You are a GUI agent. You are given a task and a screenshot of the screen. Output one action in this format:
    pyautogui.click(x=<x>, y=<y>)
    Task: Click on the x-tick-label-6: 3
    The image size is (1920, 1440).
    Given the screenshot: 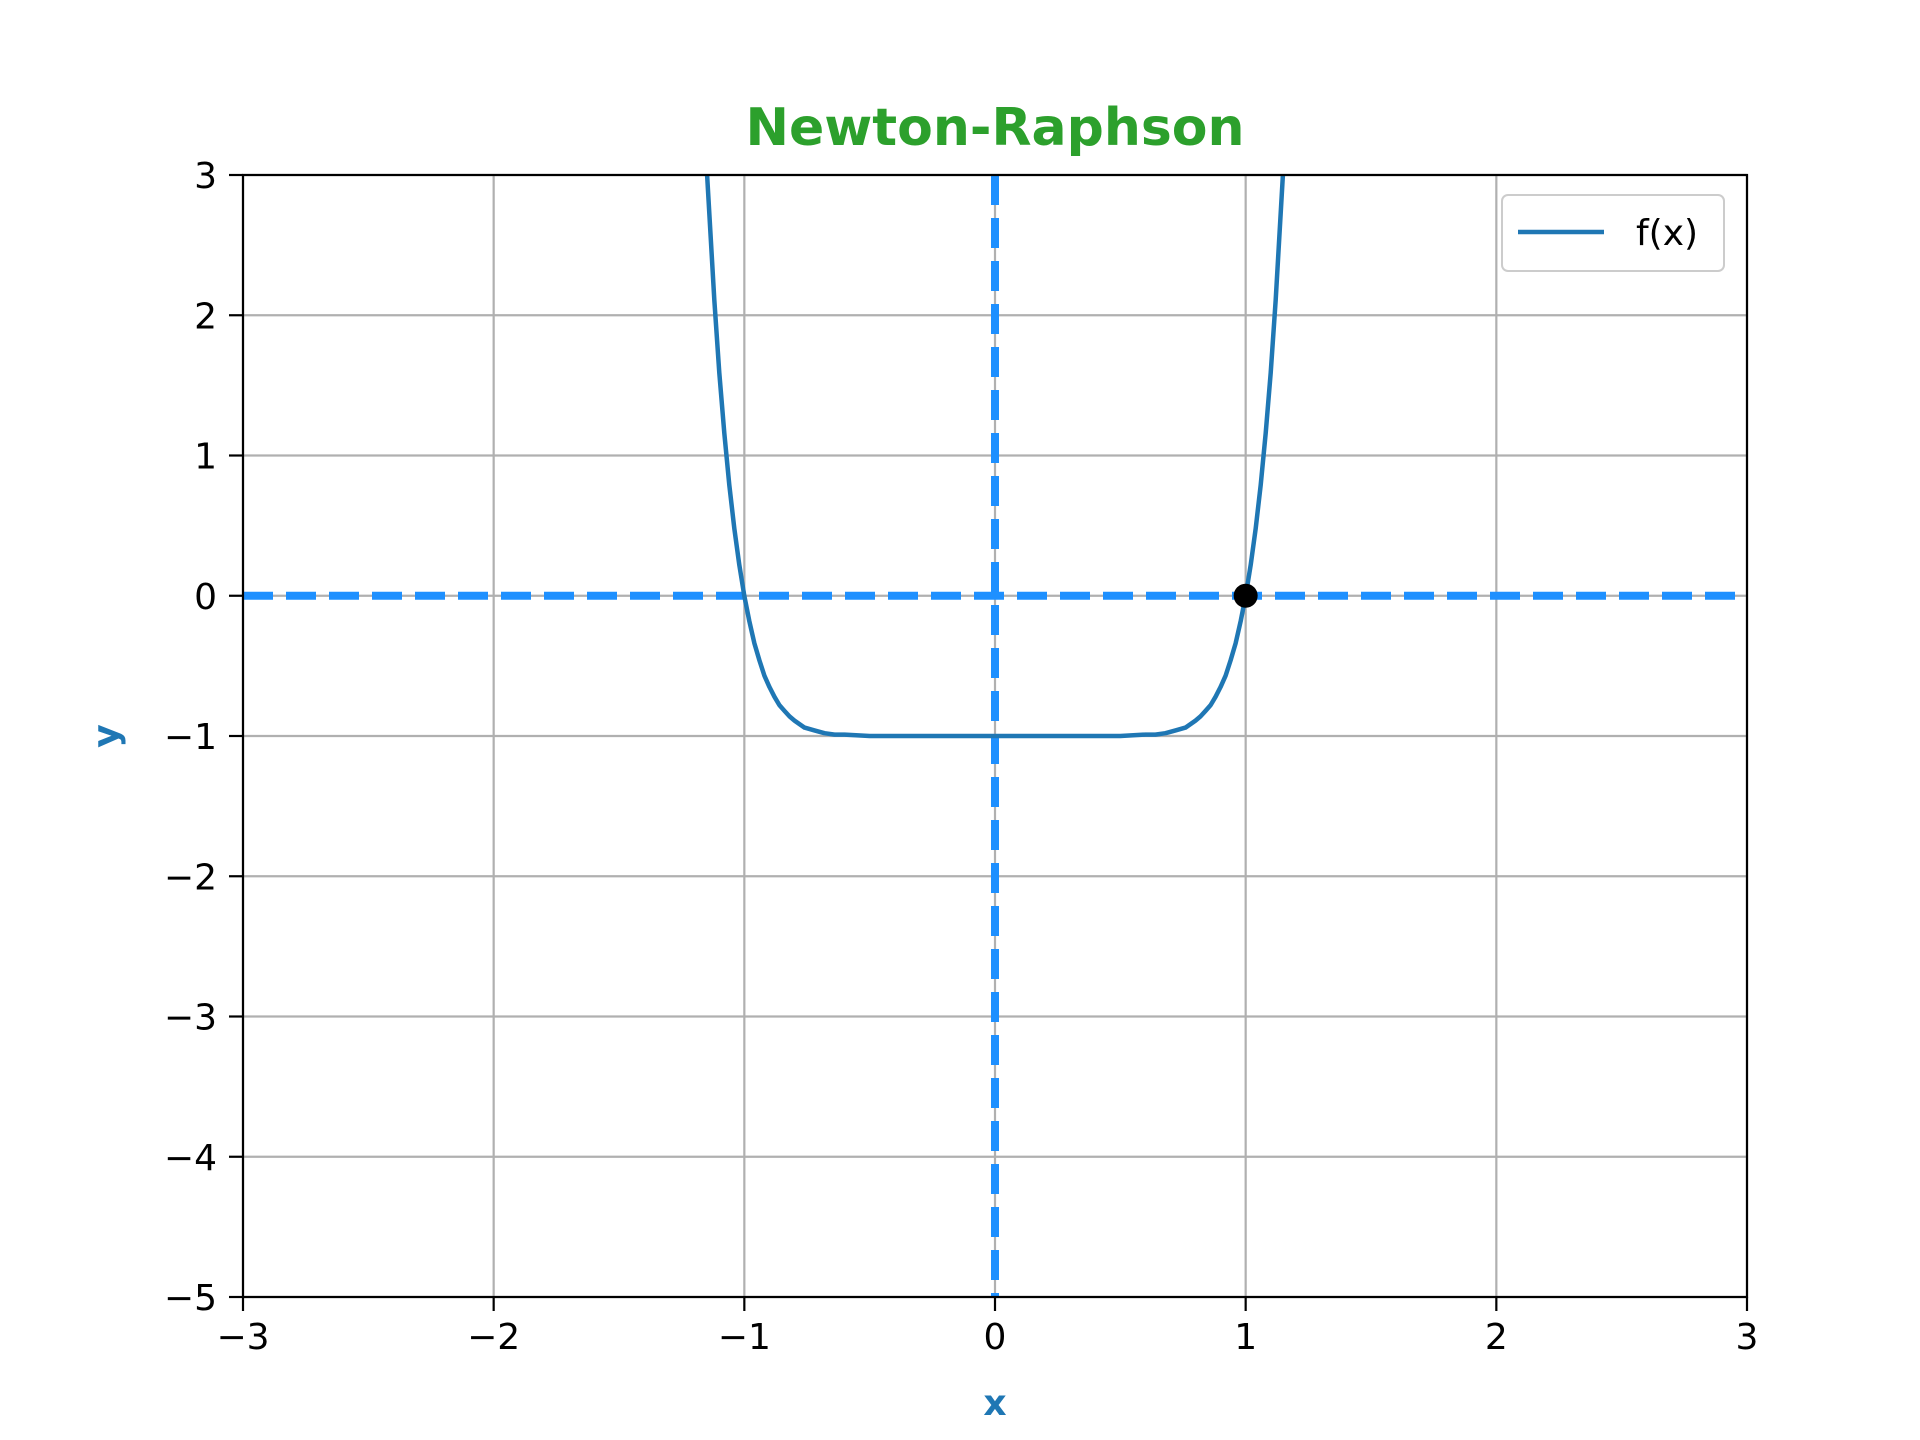 What is the action you would take?
    pyautogui.click(x=1747, y=1337)
    